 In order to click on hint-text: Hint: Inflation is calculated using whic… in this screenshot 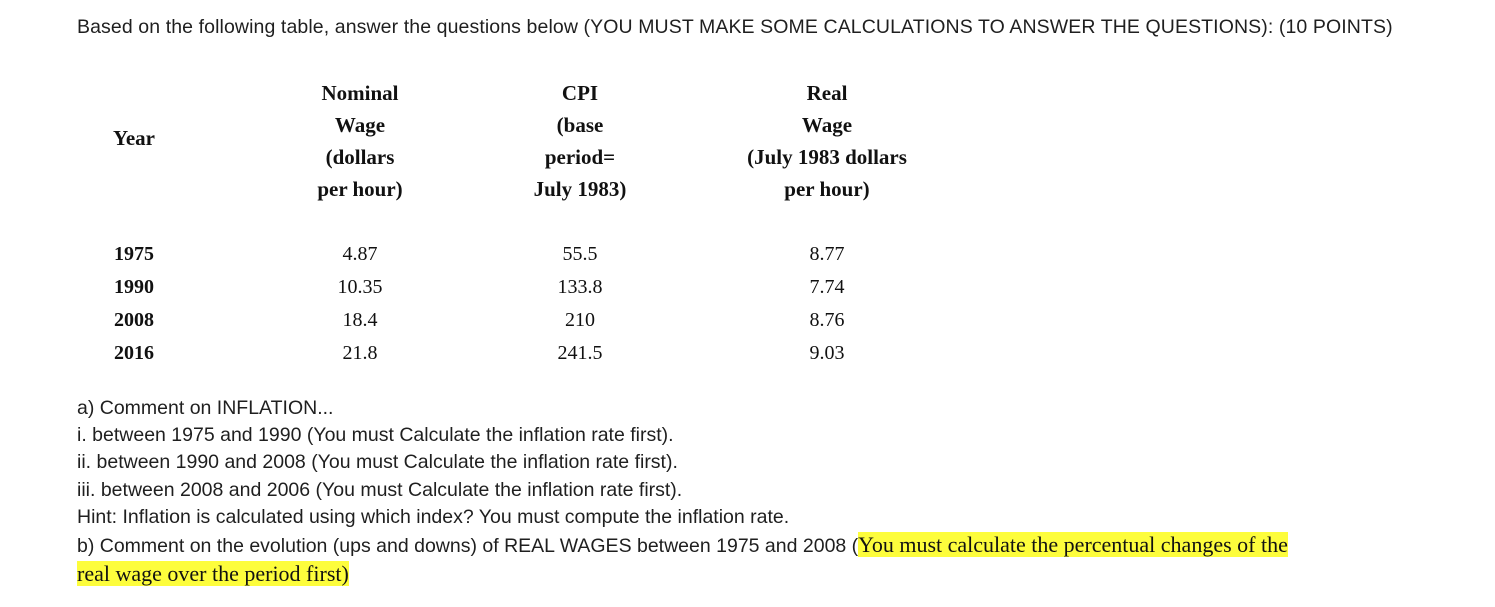, I will do `click(433, 516)`.